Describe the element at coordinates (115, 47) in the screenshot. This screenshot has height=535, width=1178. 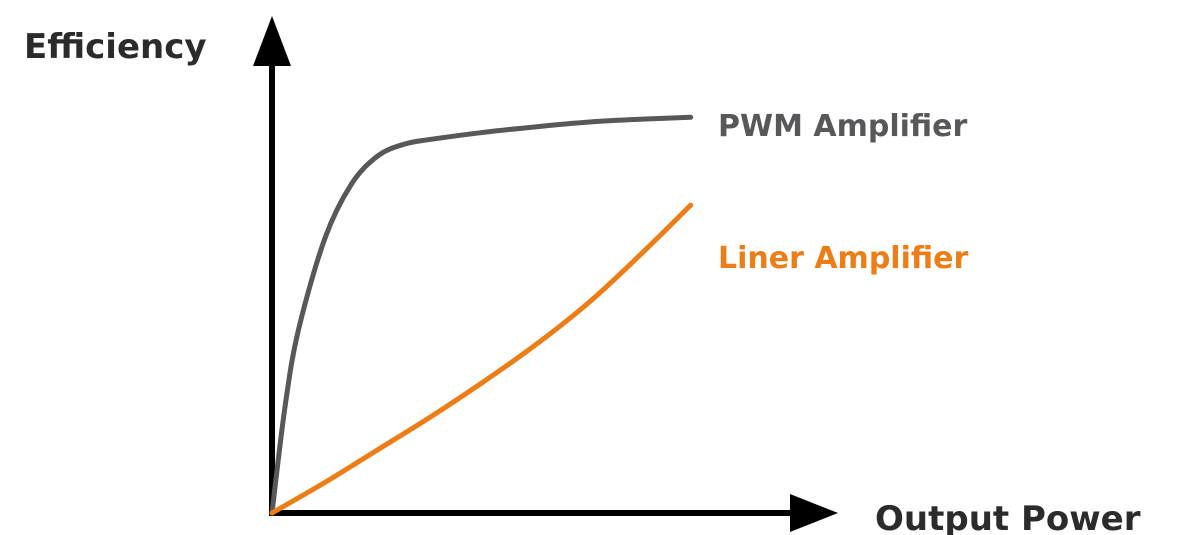
I see `y-axis-label: Efficiency` at that location.